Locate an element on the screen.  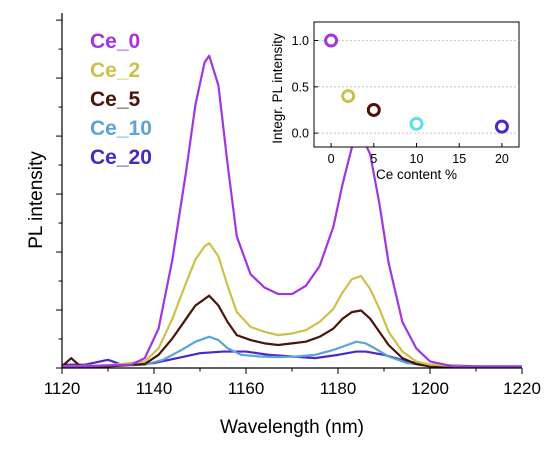
legend: Ce_0 Ce_2 Ce_5 Ce_10 Ce_20 is located at coordinates (121, 99).